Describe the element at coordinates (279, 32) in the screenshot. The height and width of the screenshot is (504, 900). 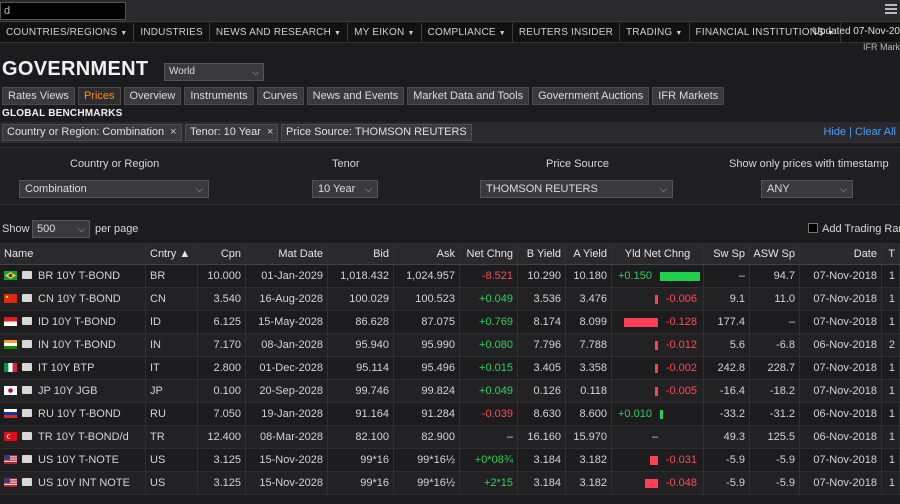
I see `nav-item-news-and-research: NEWS AND RESEARCH ▼` at that location.